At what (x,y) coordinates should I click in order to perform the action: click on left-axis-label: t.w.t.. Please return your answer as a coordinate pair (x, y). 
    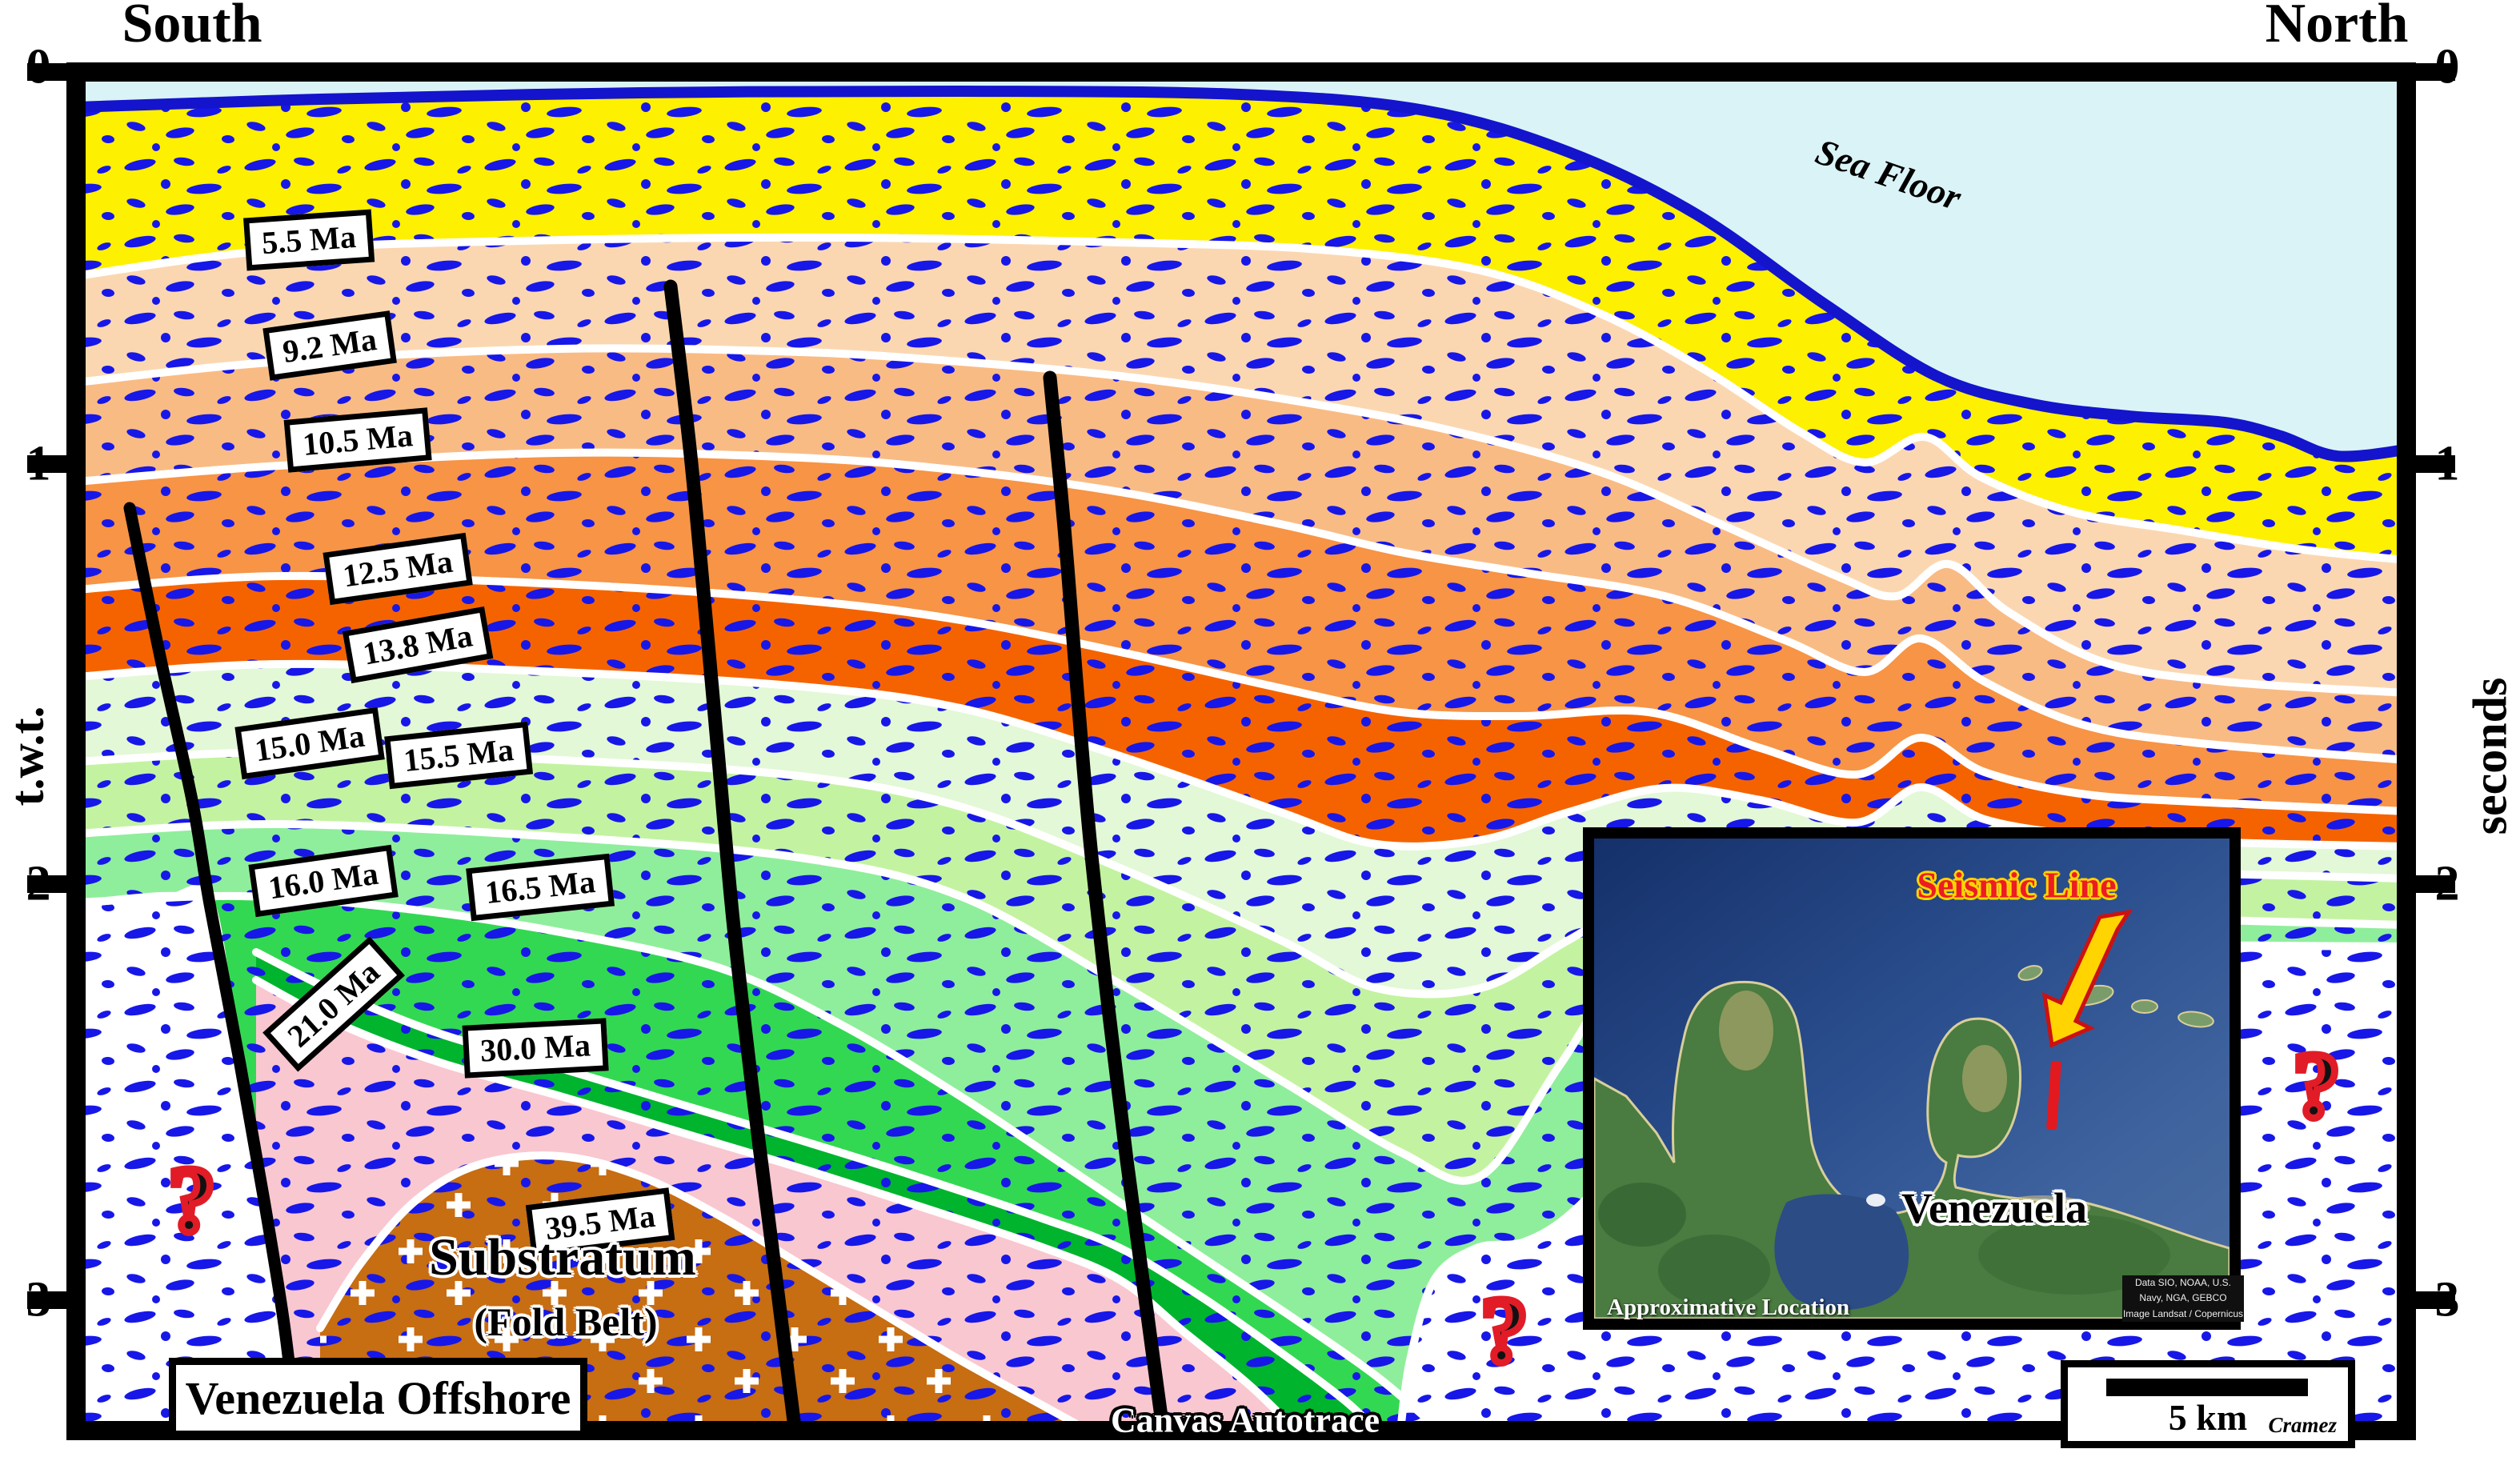
    Looking at the image, I should click on (27, 756).